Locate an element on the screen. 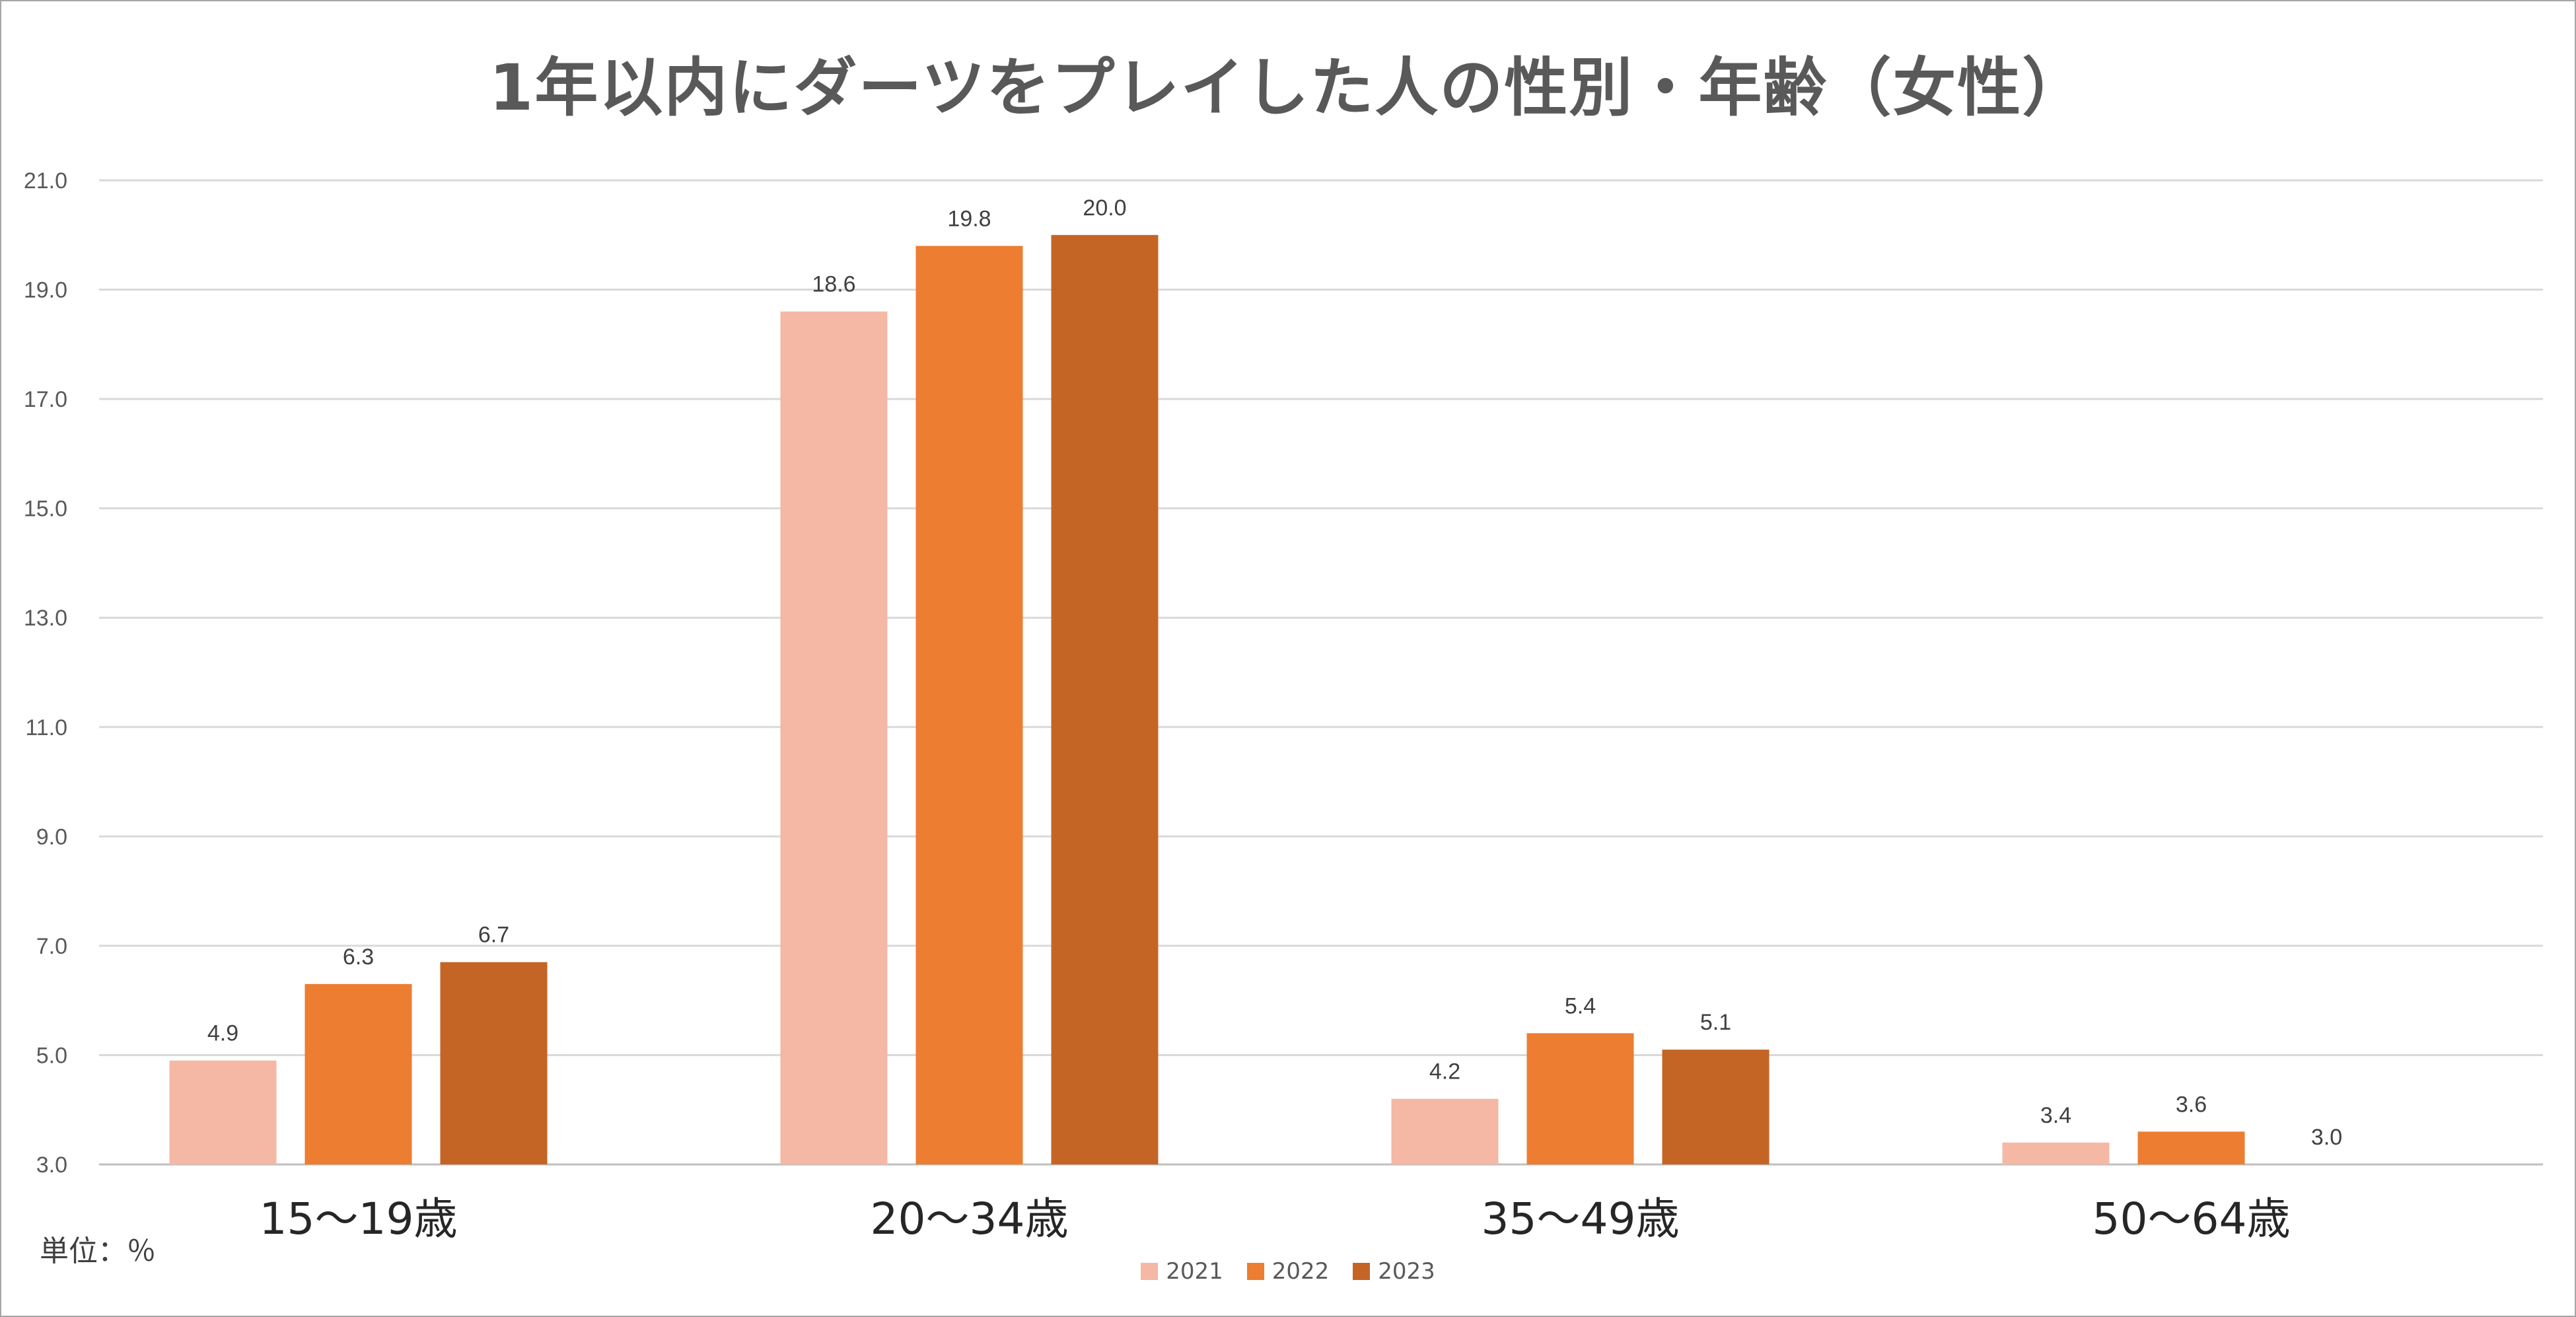 This screenshot has width=2576, height=1317. data-label: 6.7 is located at coordinates (493, 935).